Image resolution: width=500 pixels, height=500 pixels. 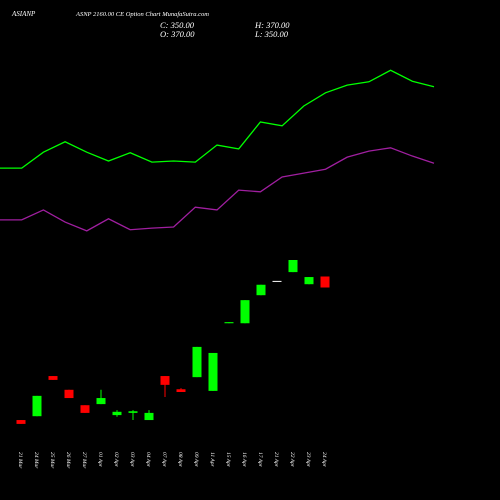 What do you see at coordinates (148, 460) in the screenshot?
I see `x-tick-label: 04 Apr` at bounding box center [148, 460].